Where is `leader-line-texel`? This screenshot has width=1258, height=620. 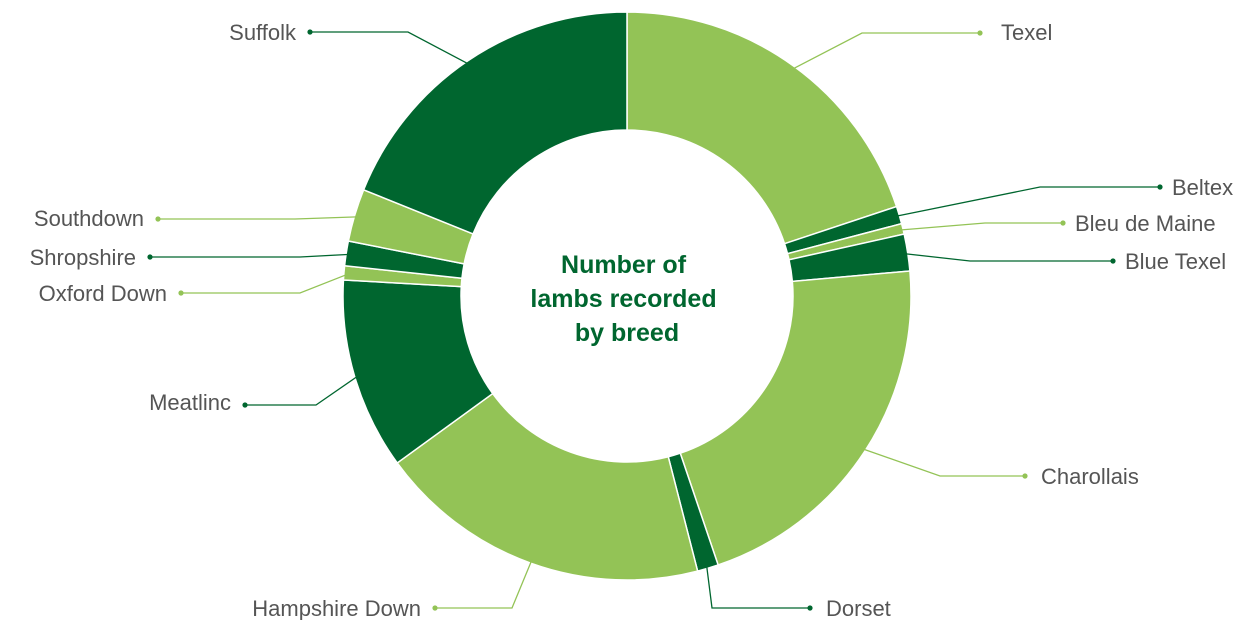
leader-line-texel is located at coordinates (884, 52).